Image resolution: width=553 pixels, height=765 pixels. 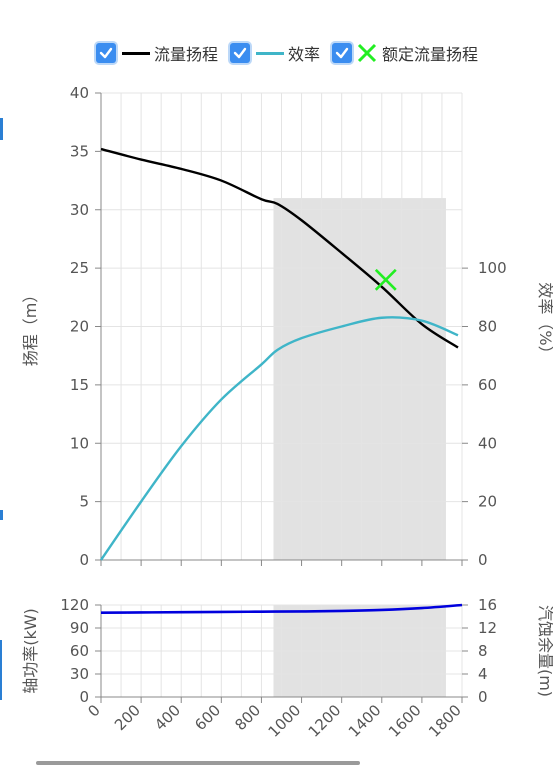 What do you see at coordinates (247, 717) in the screenshot?
I see `tick-label-x: 800` at bounding box center [247, 717].